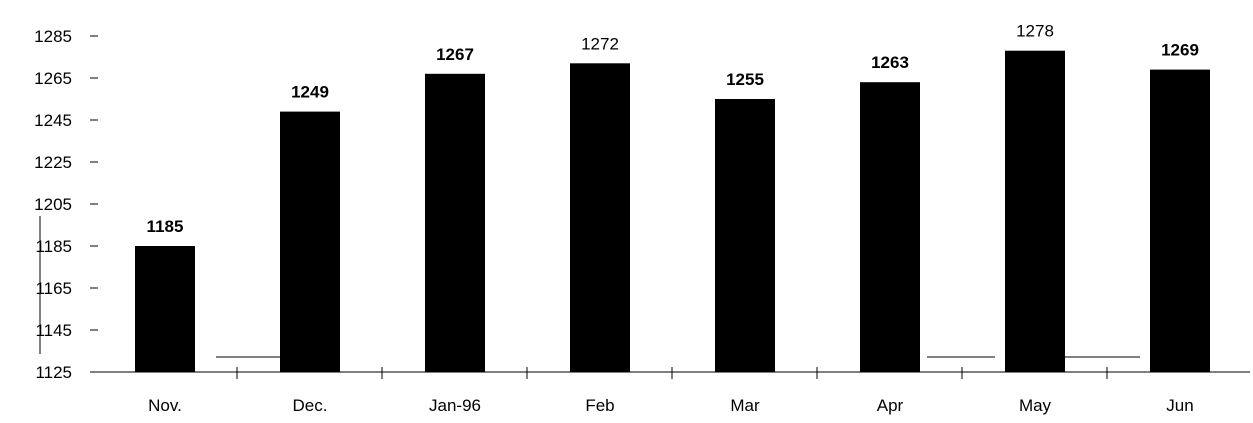 The image size is (1253, 423). I want to click on x-tick-label: Apr, so click(890, 405).